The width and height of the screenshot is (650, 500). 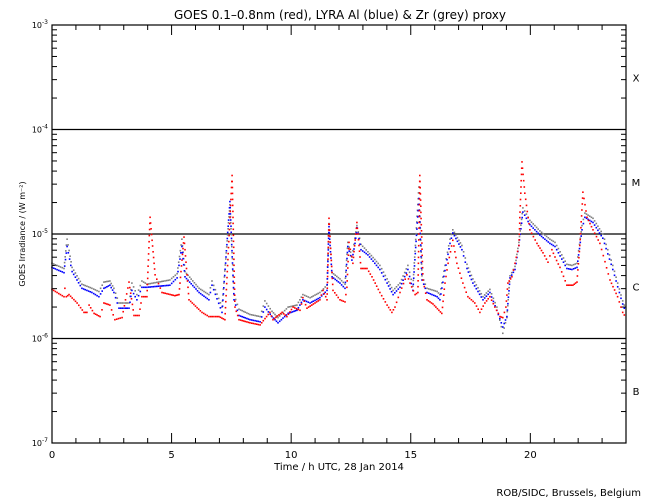 What do you see at coordinates (22, 233) in the screenshot?
I see `y-axis-label: GOES Irradiance / (W m⁻²)` at bounding box center [22, 233].